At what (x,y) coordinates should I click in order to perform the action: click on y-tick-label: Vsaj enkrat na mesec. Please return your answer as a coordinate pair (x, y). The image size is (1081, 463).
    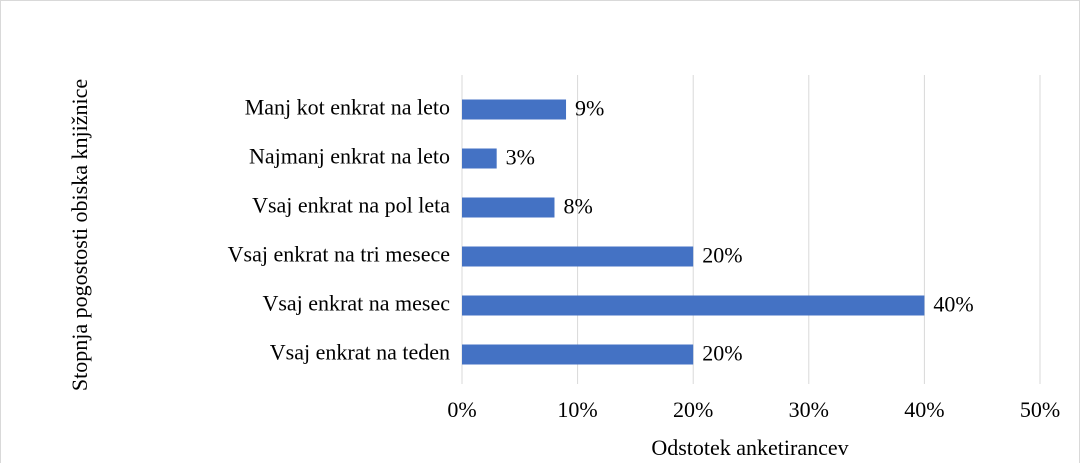
    Looking at the image, I should click on (356, 303).